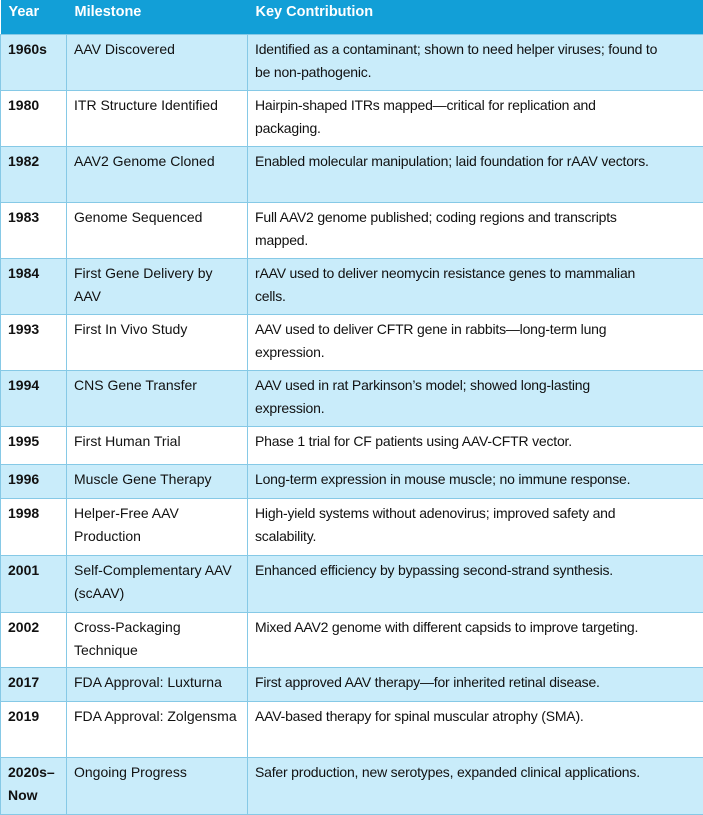 This screenshot has height=815, width=703. What do you see at coordinates (157, 640) in the screenshot?
I see `milestone-cell: Cross-Packaging Technique` at bounding box center [157, 640].